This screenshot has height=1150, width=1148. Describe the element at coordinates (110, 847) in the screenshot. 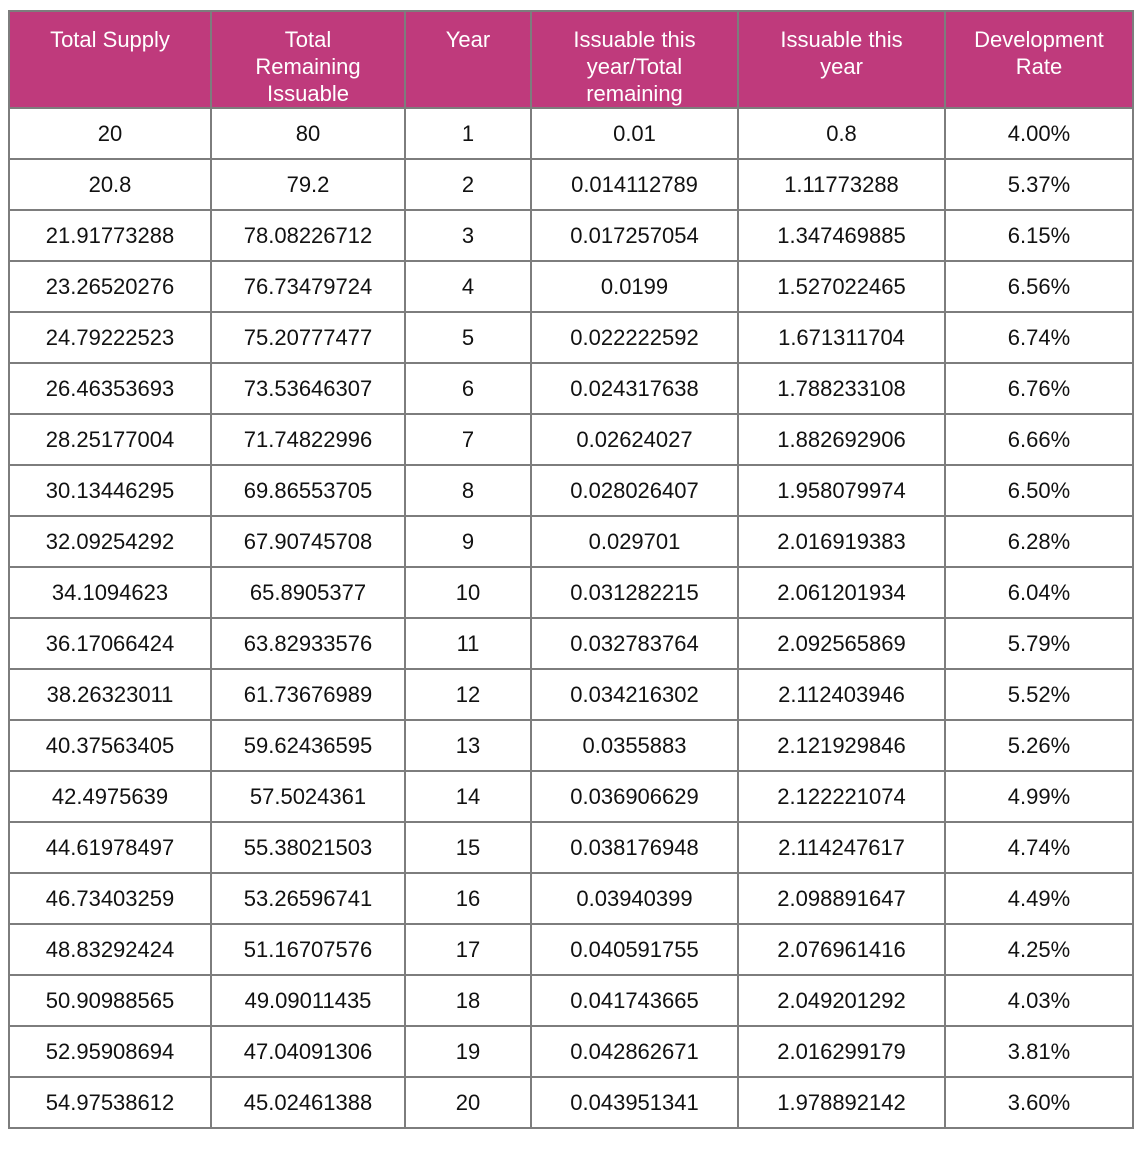

I see `total-supply-cell: 44.61978497` at that location.